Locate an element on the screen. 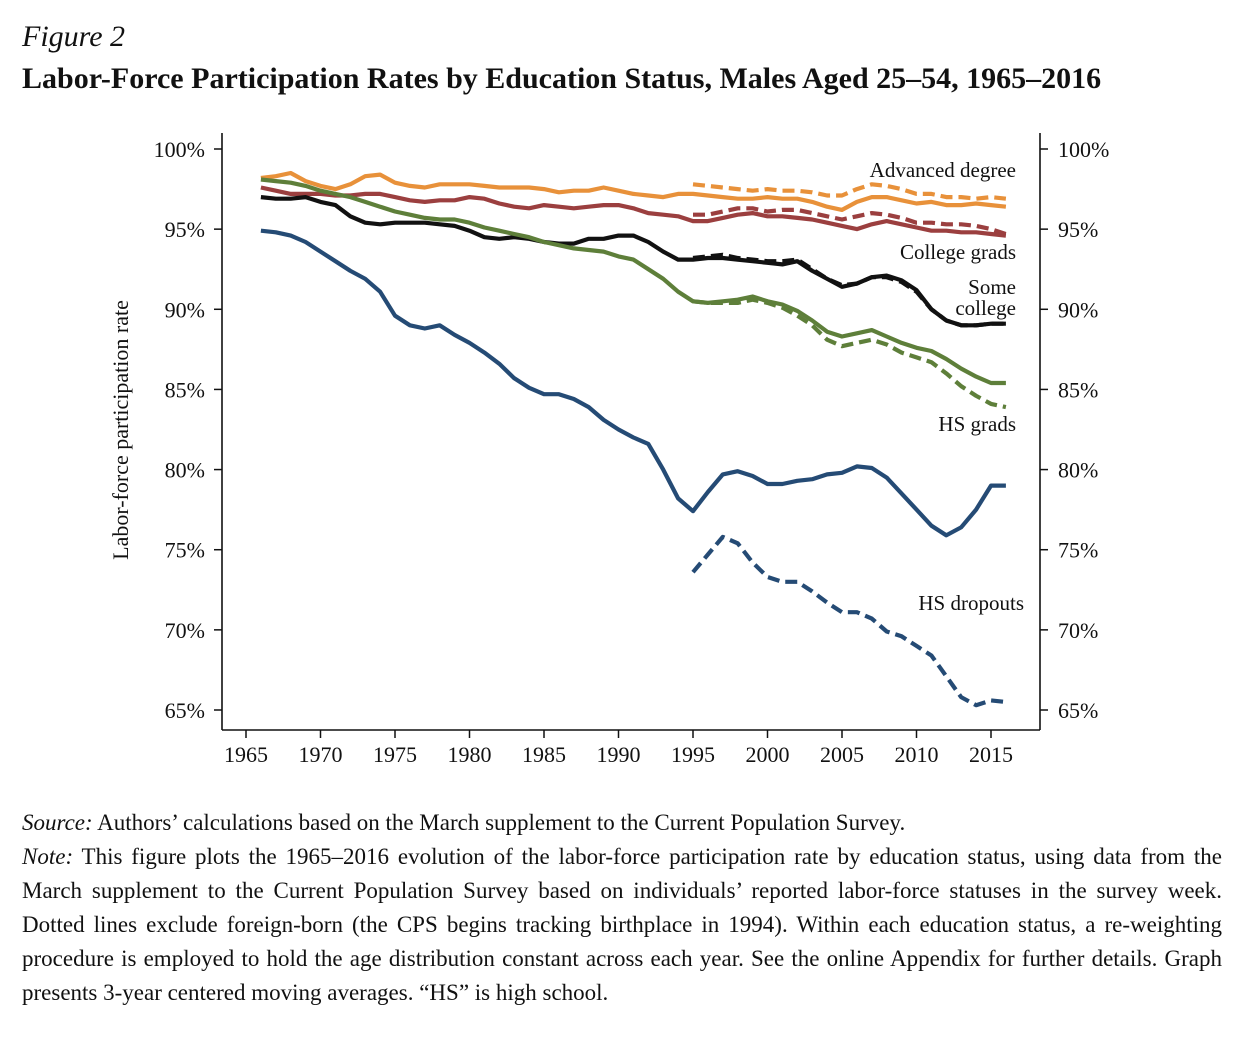 The image size is (1260, 1060). figure-label: Figure 2 is located at coordinates (74, 36).